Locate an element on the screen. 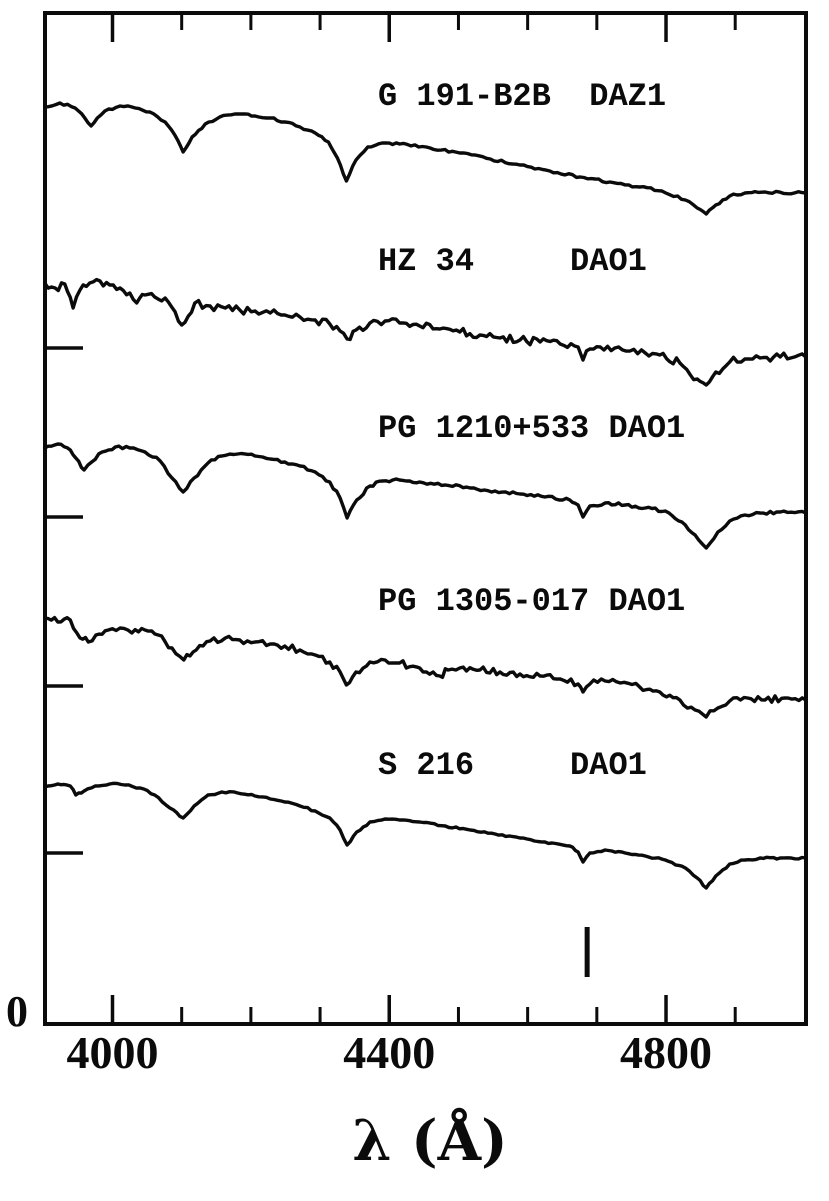 This screenshot has width=829, height=1201. star-label-pg-1210-533: PG 1210+533 DAO1 is located at coordinates (532, 428).